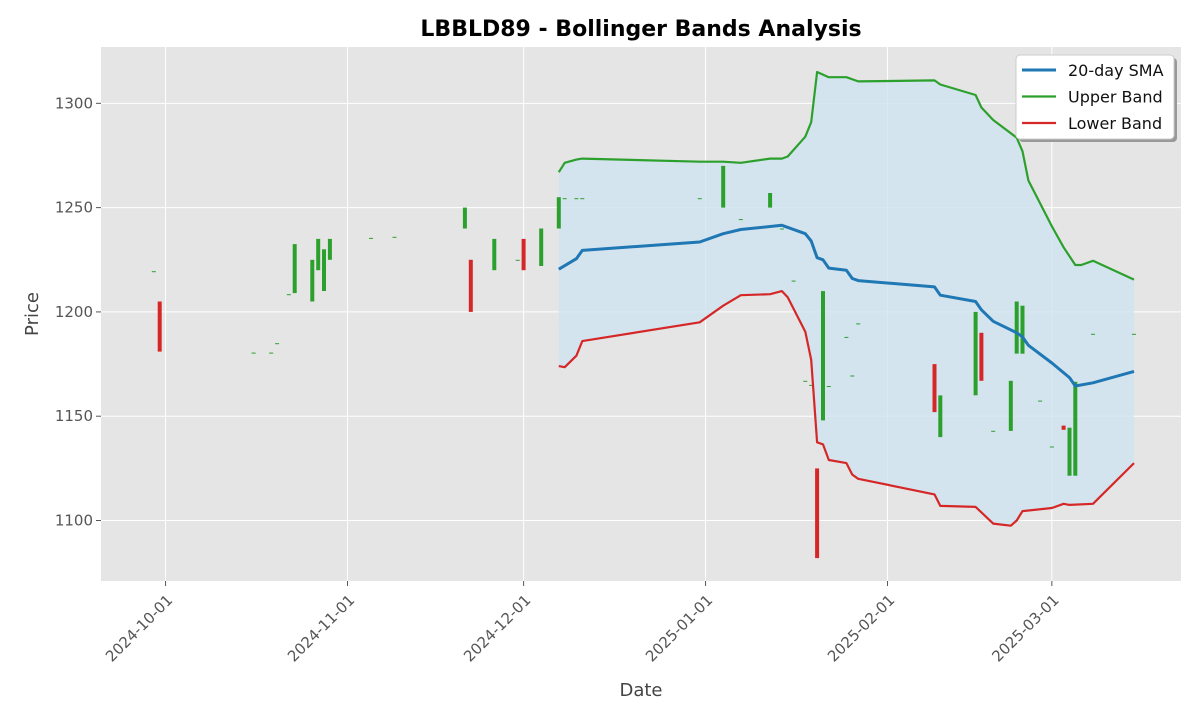 The width and height of the screenshot is (1200, 720). I want to click on y-tick-label: 1250, so click(74, 208).